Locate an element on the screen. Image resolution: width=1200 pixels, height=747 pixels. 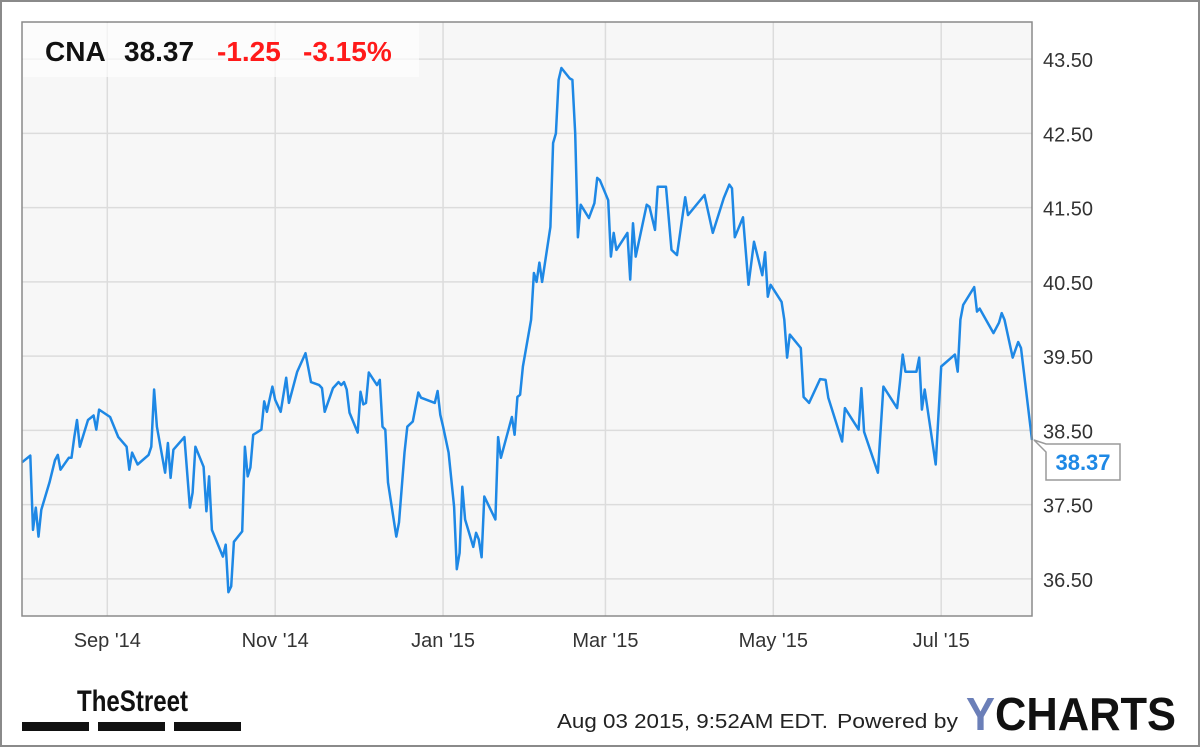
timestamp: Aug 03 2015, 9:52AM EDT. is located at coordinates (692, 722).